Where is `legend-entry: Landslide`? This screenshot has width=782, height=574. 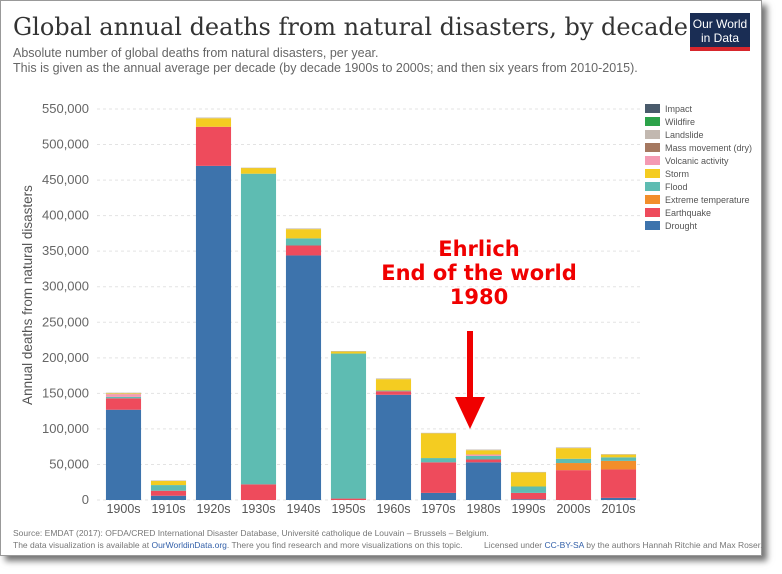 legend-entry: Landslide is located at coordinates (684, 135).